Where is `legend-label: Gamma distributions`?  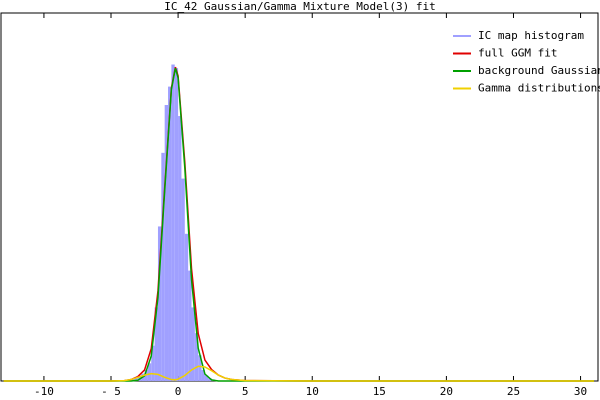 legend-label: Gamma distributions is located at coordinates (539, 88).